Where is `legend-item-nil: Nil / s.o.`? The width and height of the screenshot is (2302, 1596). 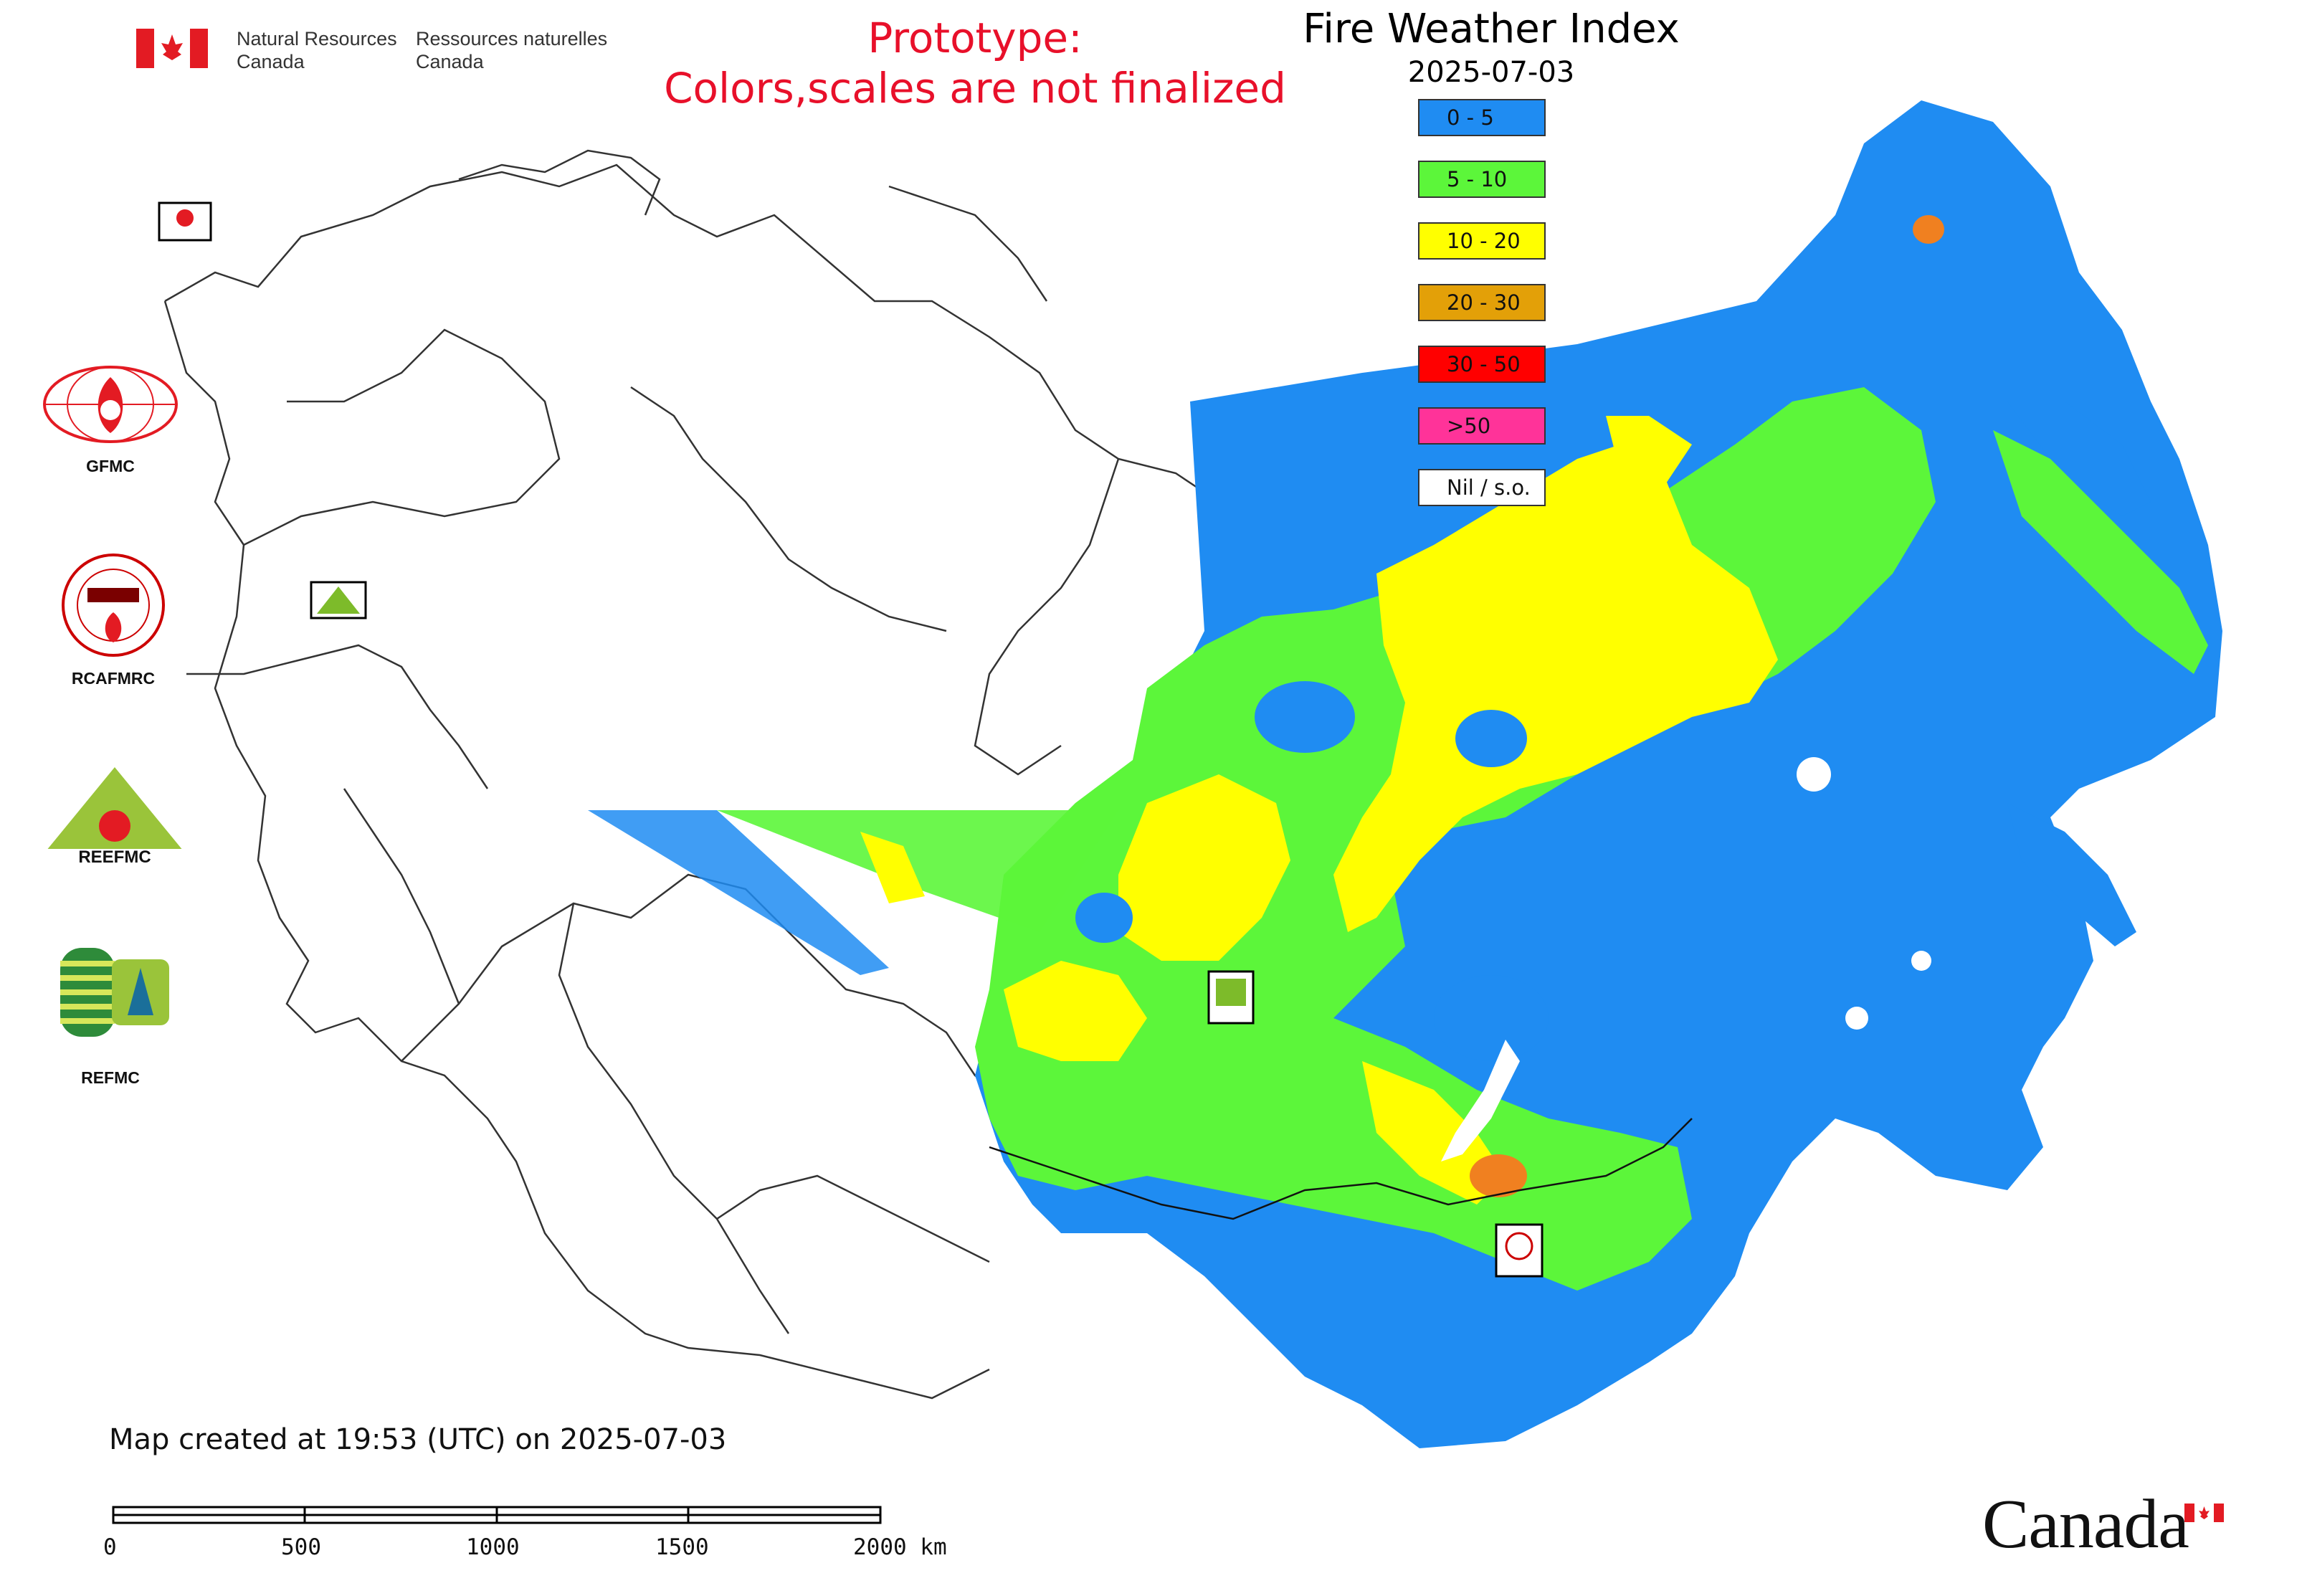 legend-item-nil: Nil / s.o. is located at coordinates (1482, 487).